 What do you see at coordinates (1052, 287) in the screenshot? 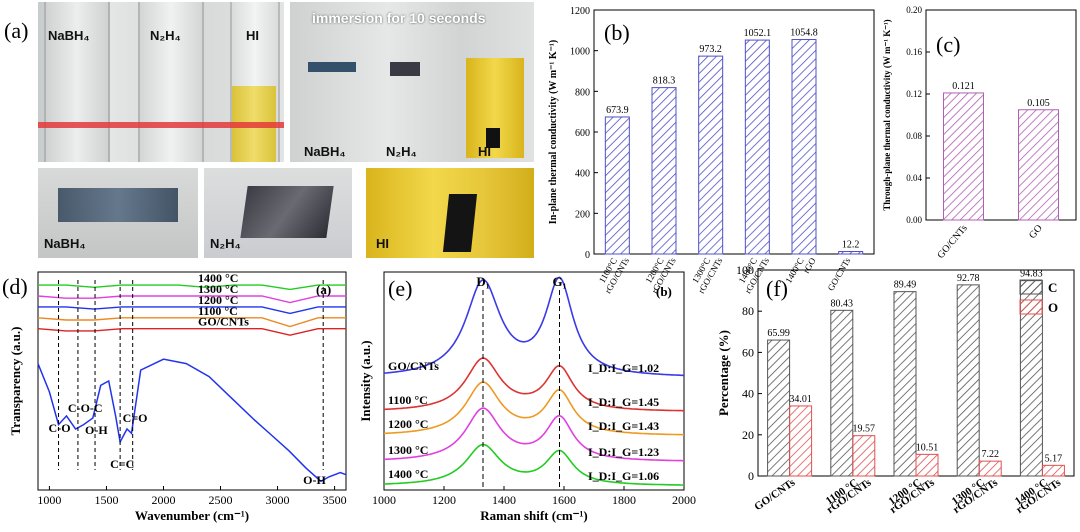
I see `legend-label: C` at bounding box center [1052, 287].